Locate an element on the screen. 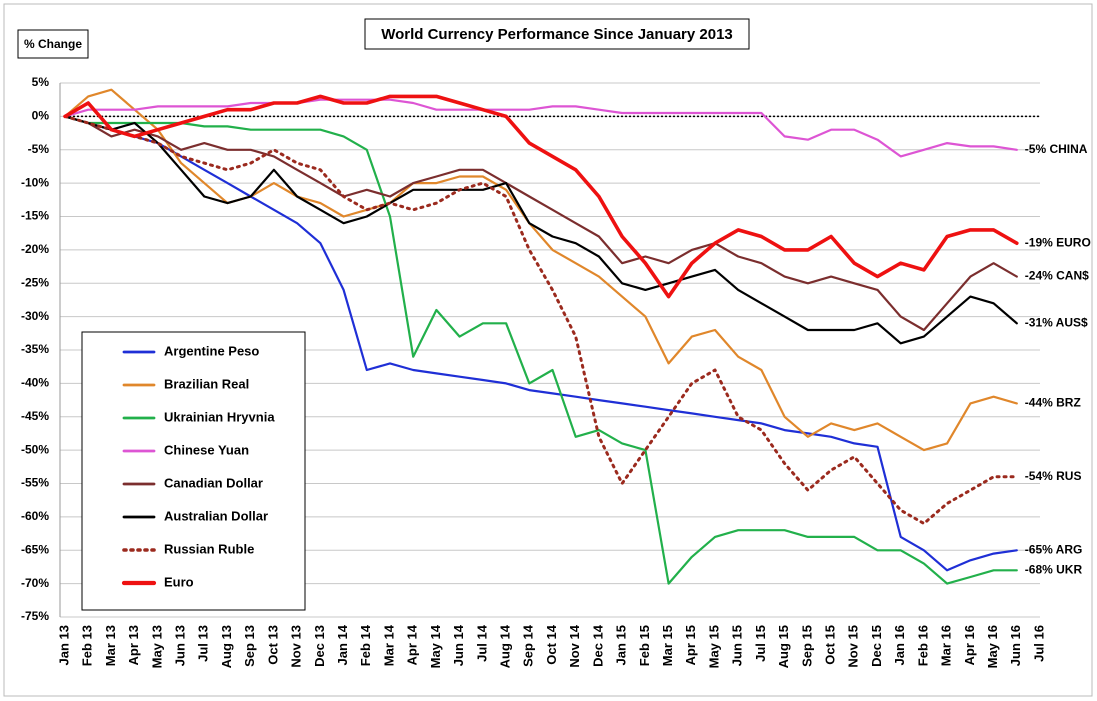 This screenshot has width=1097, height=701. end-label: -24% CAN$ is located at coordinates (1057, 276).